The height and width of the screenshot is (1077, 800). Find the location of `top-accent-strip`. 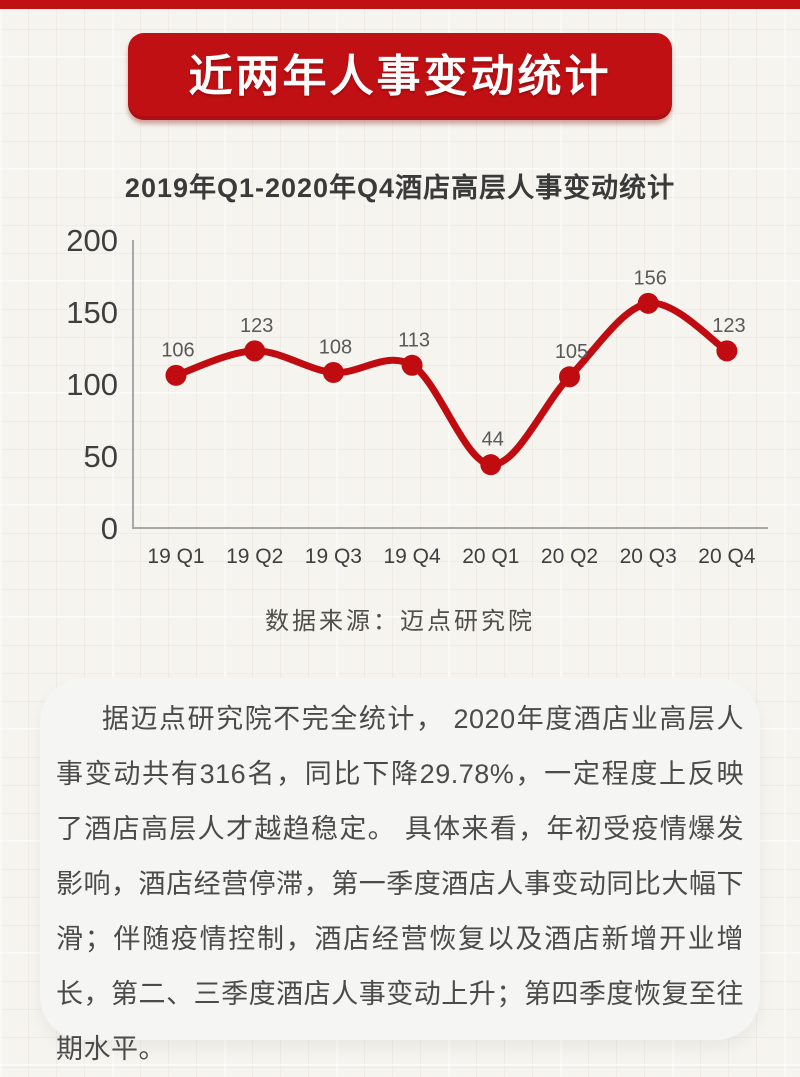

top-accent-strip is located at coordinates (400, 4).